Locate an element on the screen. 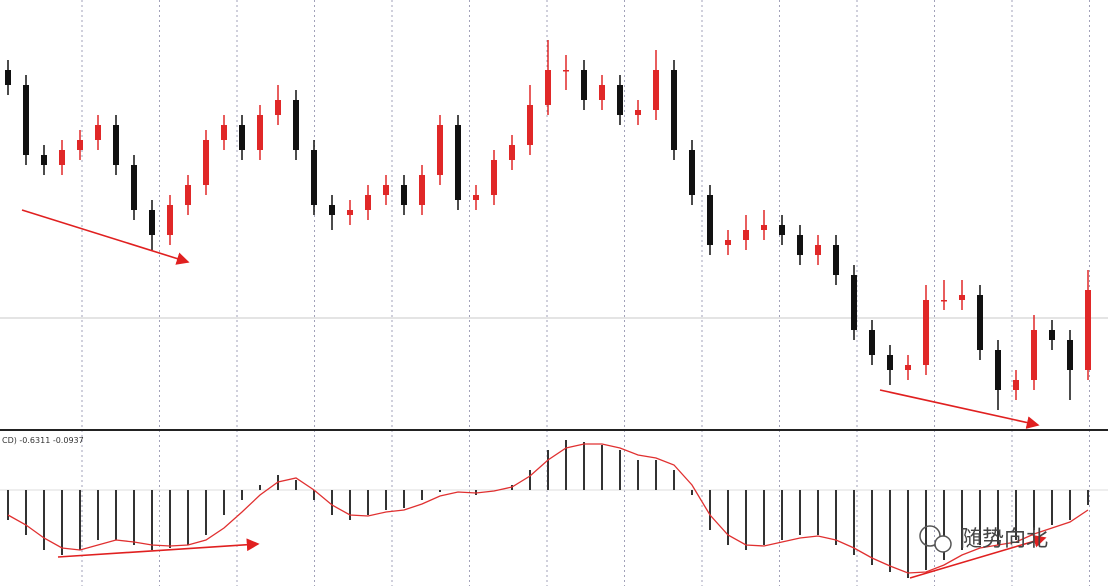  watermark-icon is located at coordinates (943, 544).